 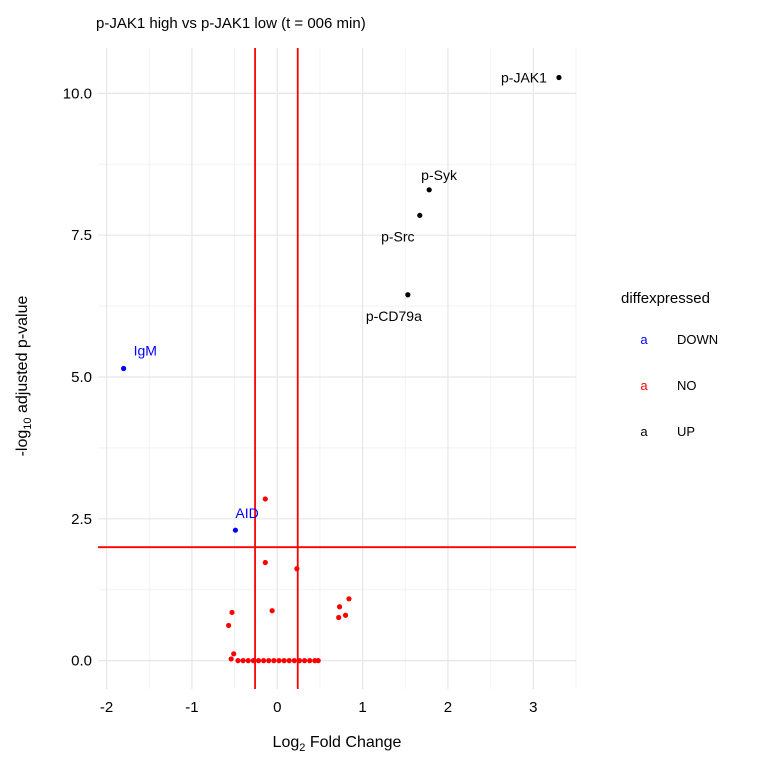 What do you see at coordinates (448, 707) in the screenshot?
I see `x-tick-label: 2` at bounding box center [448, 707].